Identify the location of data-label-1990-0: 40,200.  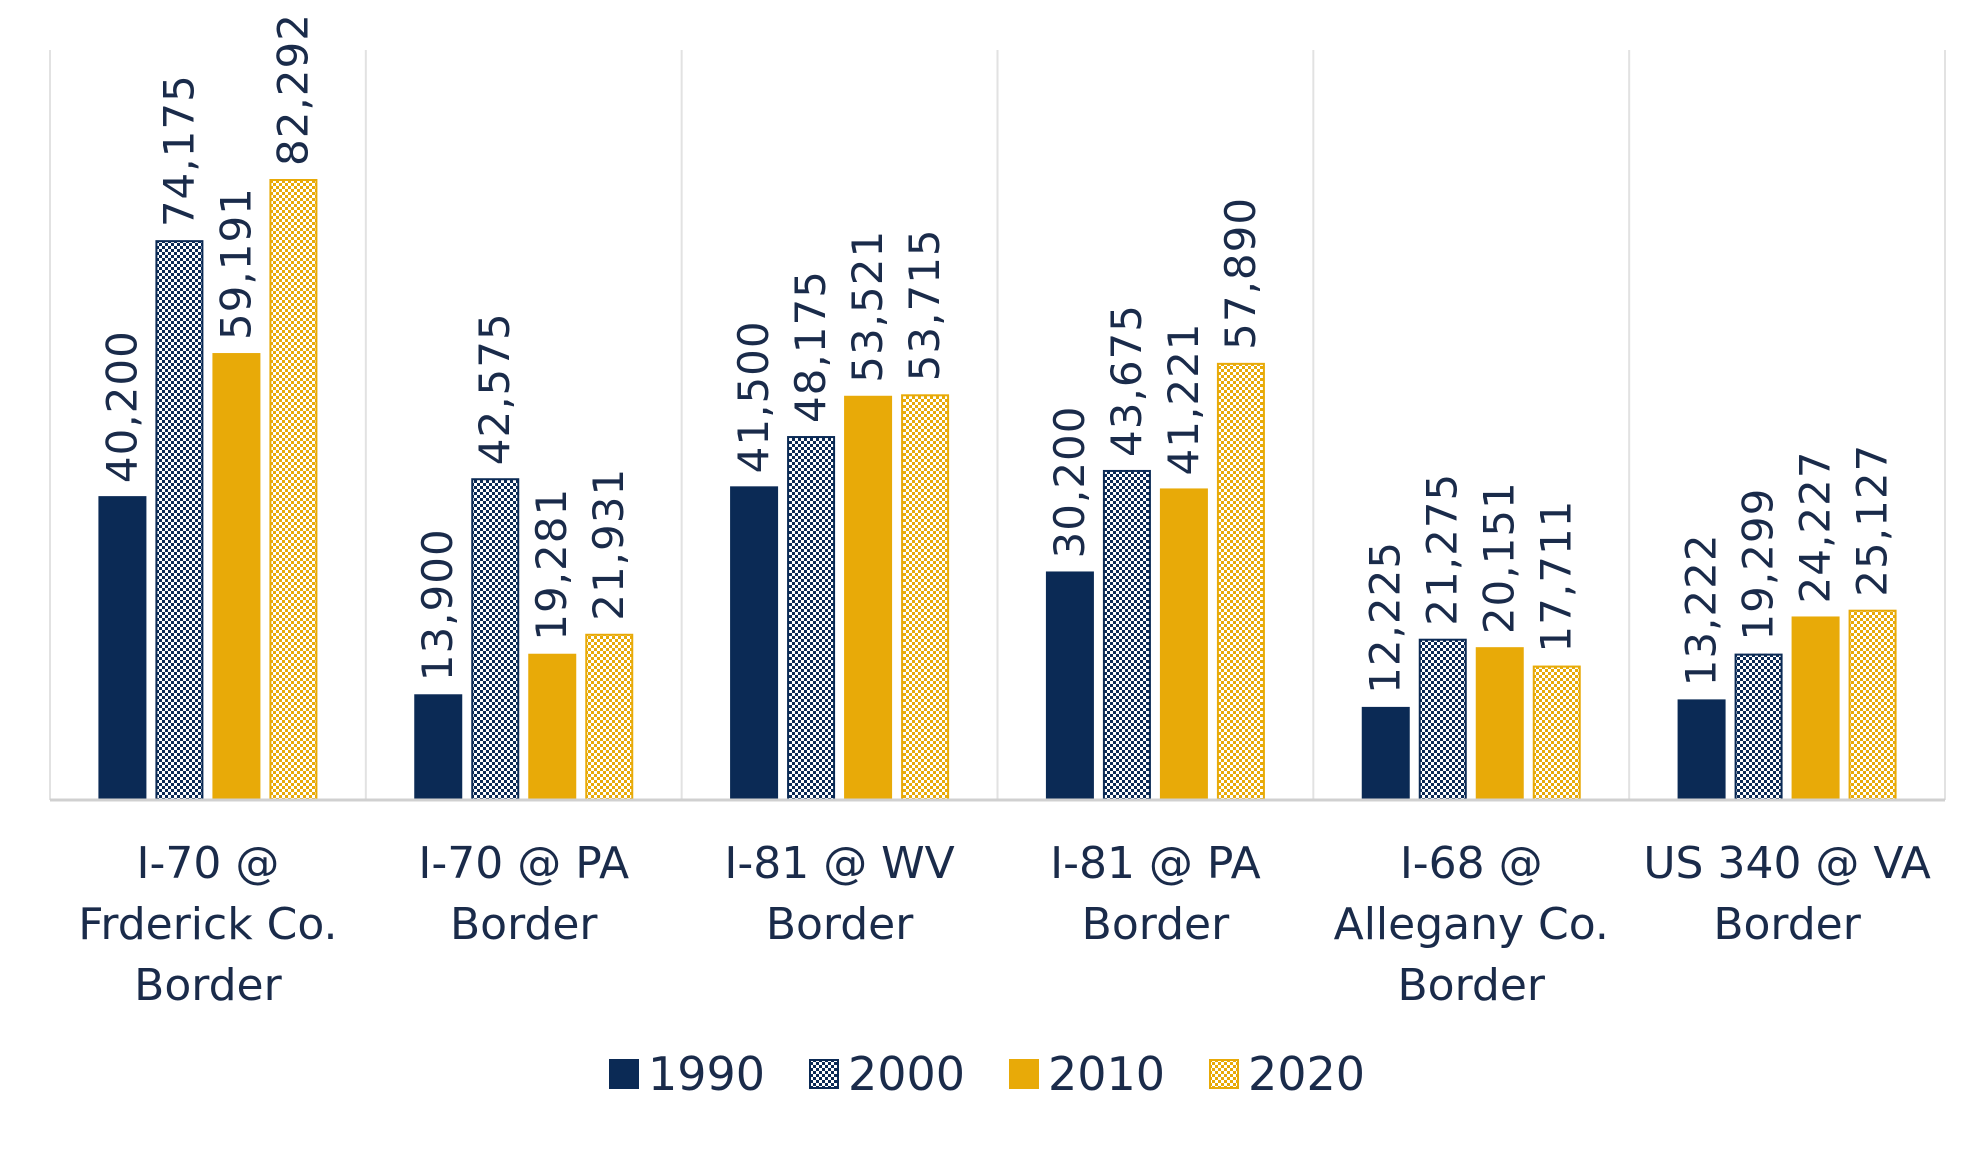
(121, 406).